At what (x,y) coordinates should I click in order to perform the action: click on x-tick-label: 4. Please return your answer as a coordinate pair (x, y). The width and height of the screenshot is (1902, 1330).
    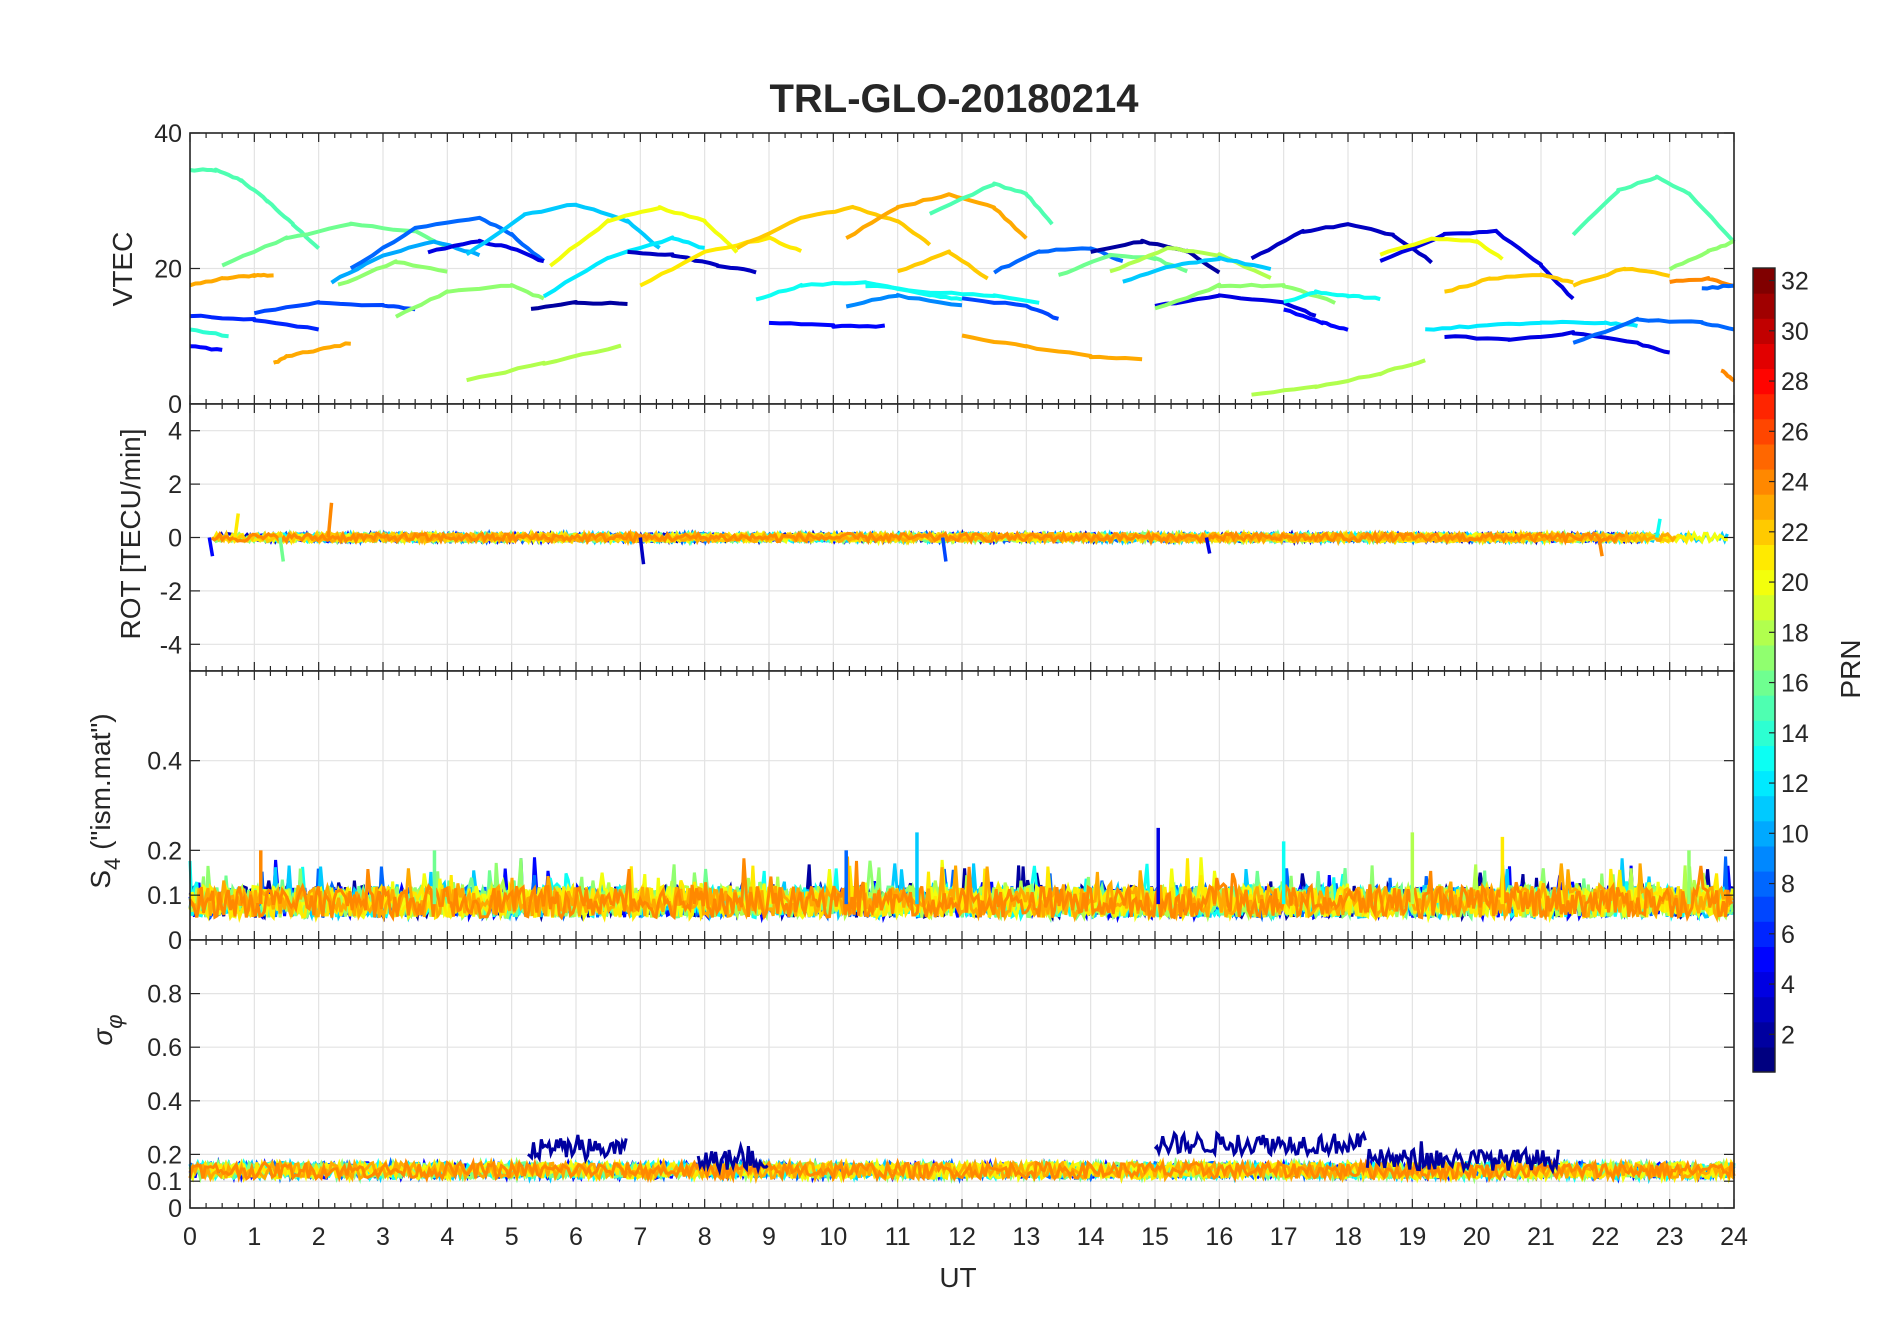
    Looking at the image, I should click on (447, 1237).